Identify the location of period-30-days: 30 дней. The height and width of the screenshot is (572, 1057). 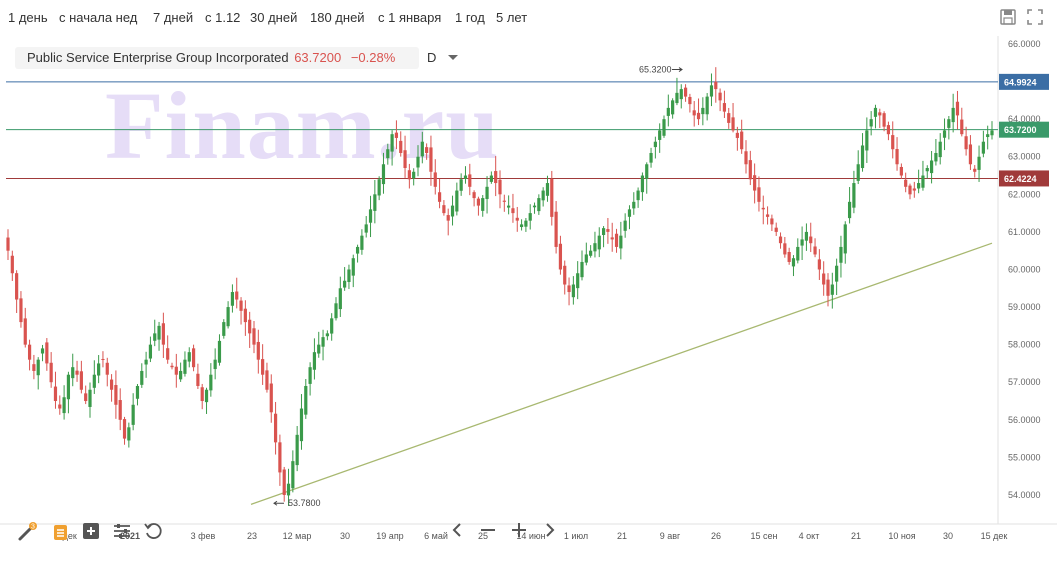
(274, 17).